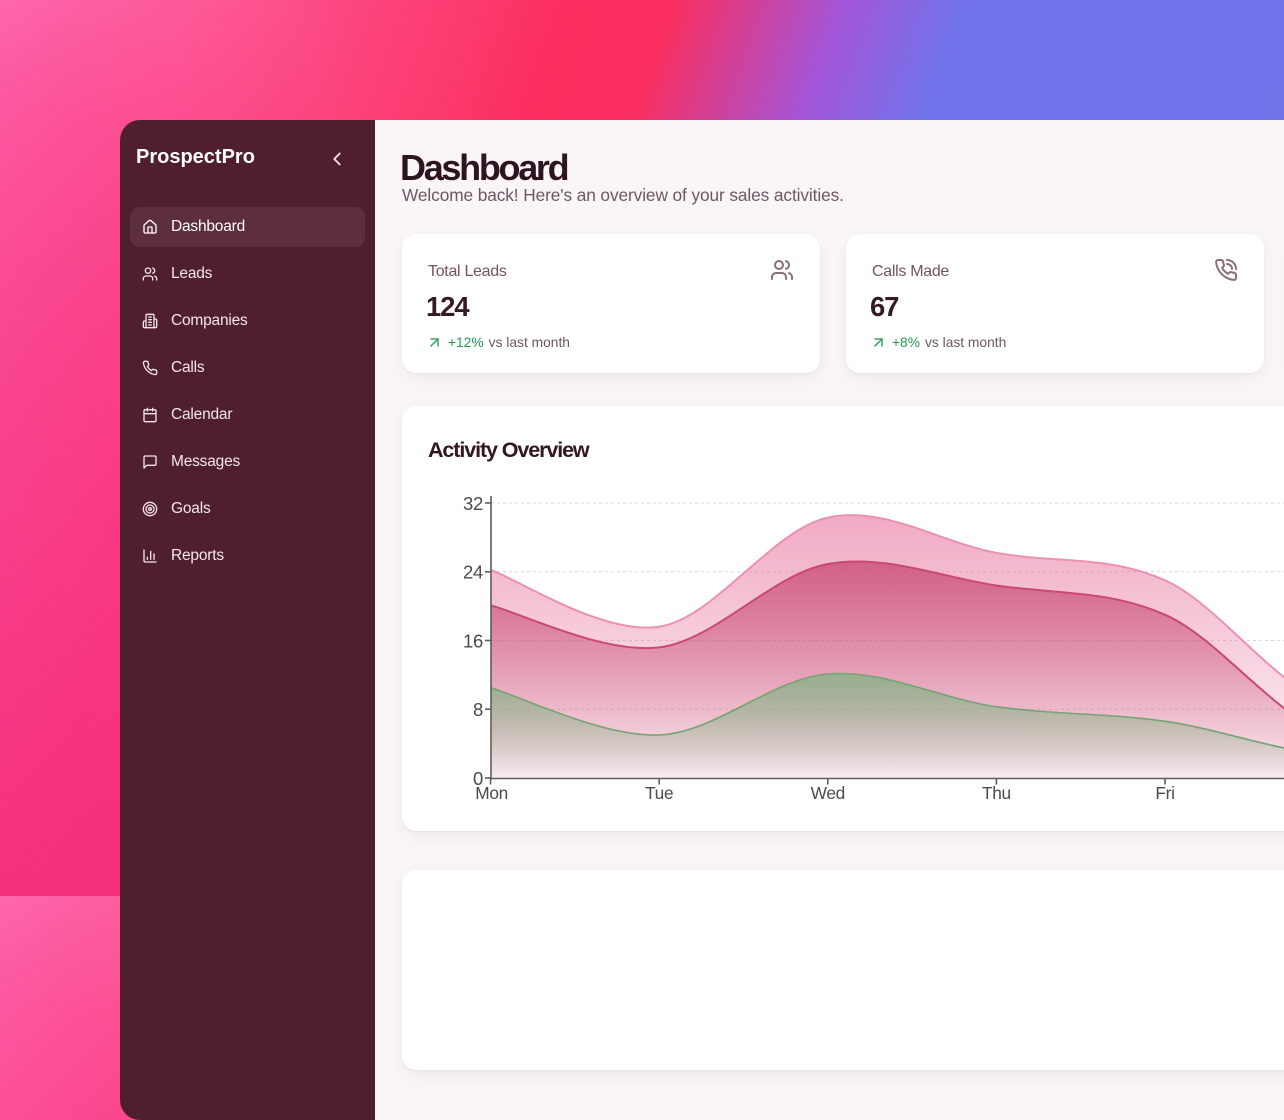  Describe the element at coordinates (996, 793) in the screenshot. I see `svg-text: Thu` at that location.